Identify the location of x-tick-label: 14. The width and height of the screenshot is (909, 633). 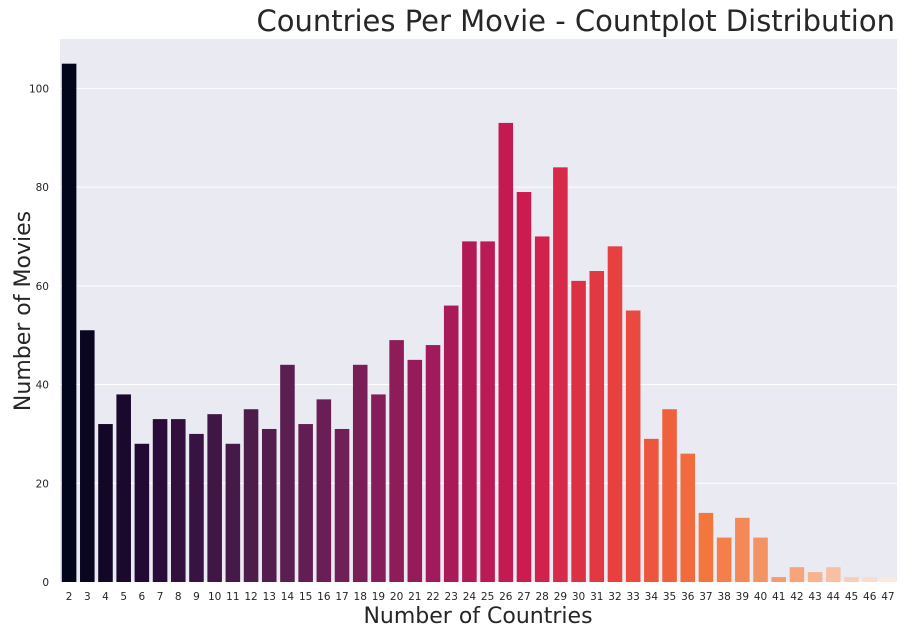
(288, 597).